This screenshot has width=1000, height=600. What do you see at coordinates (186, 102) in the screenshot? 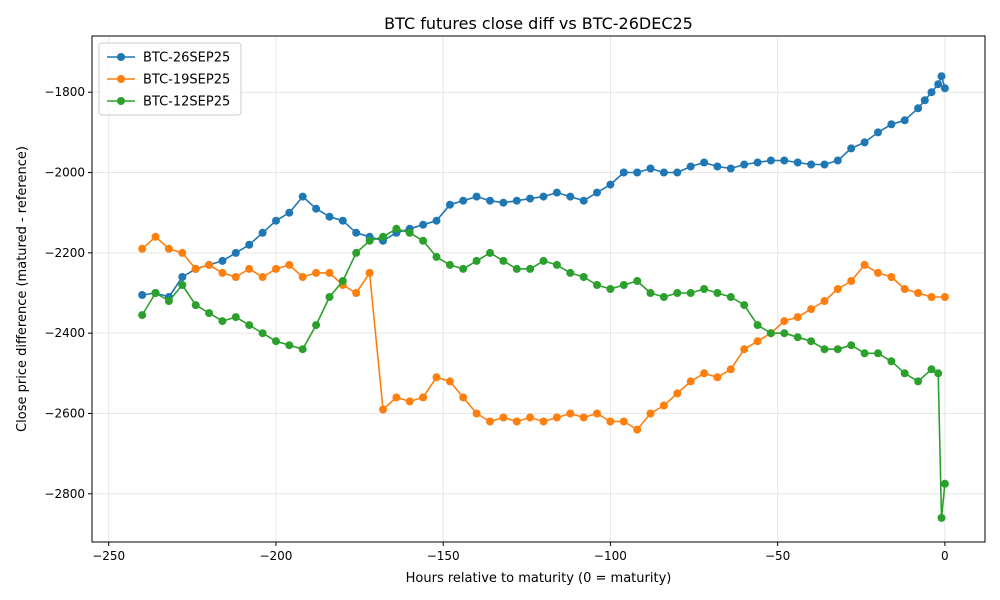
I see `legend-label: BTC-12SEP25` at bounding box center [186, 102].